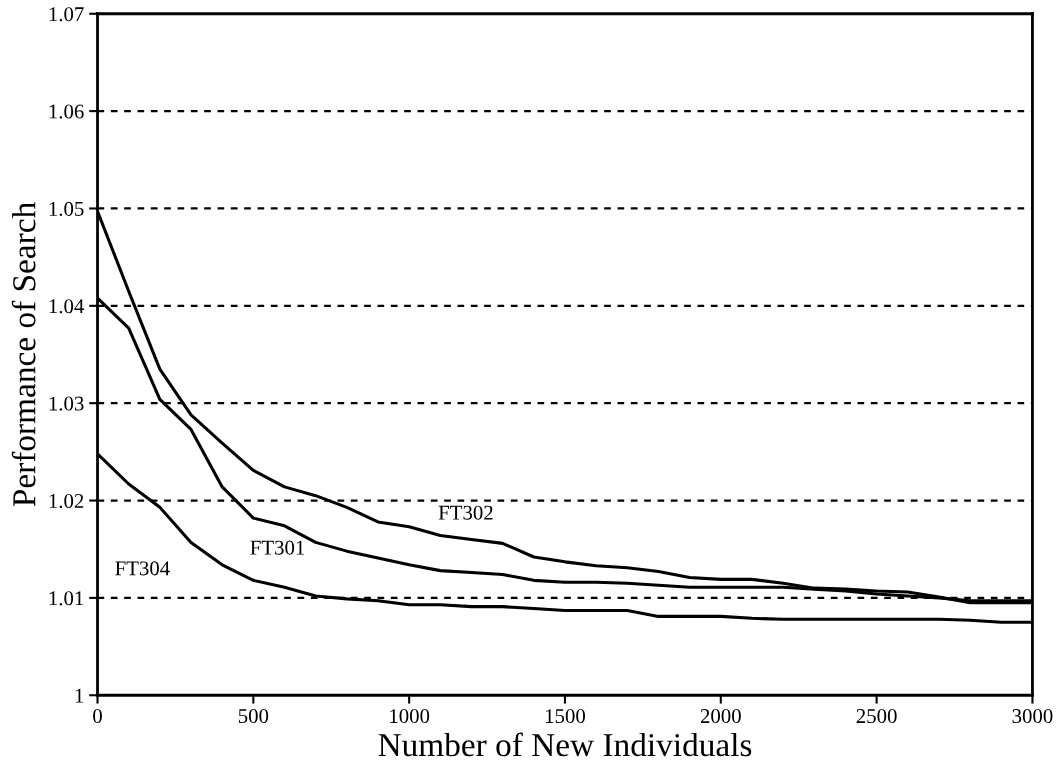  What do you see at coordinates (1032, 716) in the screenshot?
I see `x-tick-label: 3000` at bounding box center [1032, 716].